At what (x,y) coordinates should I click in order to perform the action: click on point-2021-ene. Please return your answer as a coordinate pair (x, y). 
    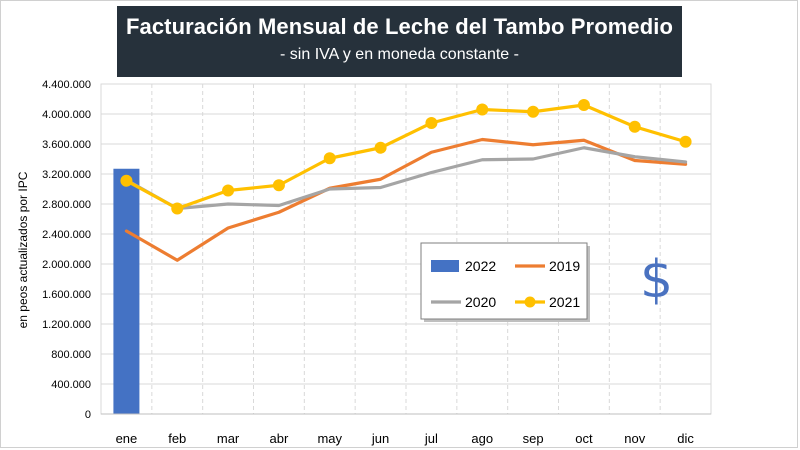
    Looking at the image, I should click on (126, 180).